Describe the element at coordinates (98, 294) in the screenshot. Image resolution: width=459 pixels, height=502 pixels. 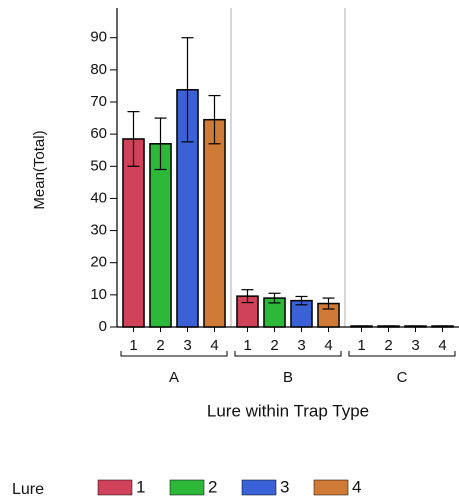
I see `y-tick-label: 10` at that location.